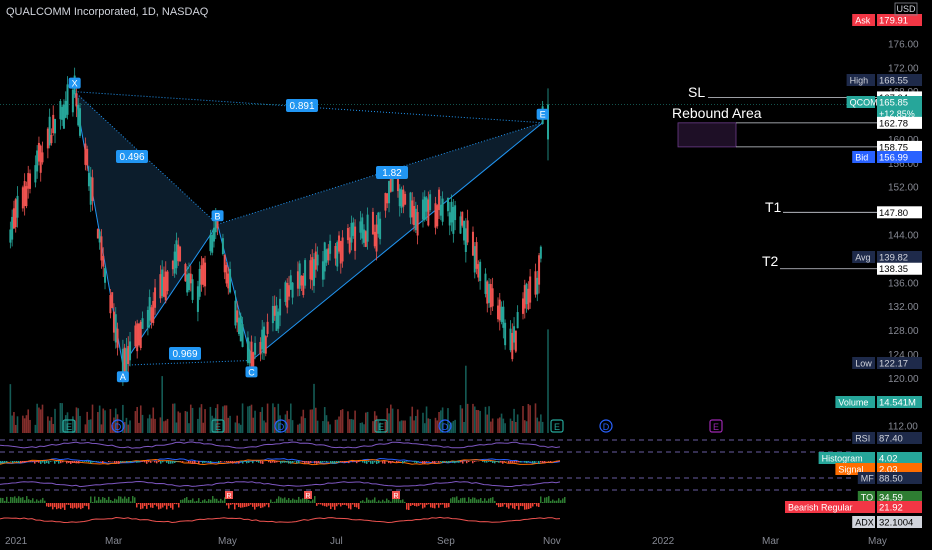 The width and height of the screenshot is (932, 550). What do you see at coordinates (392, 172) in the screenshot?
I see `ratio-label` at bounding box center [392, 172].